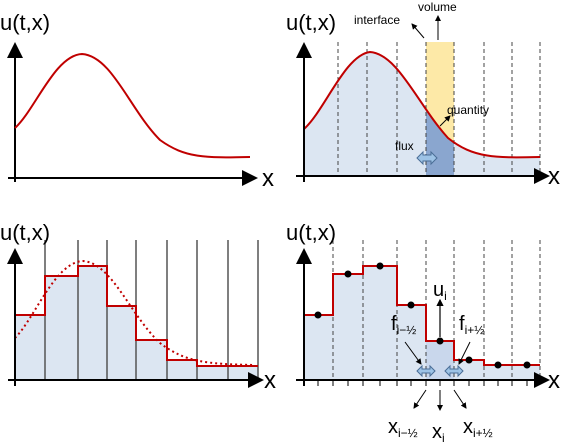  Describe the element at coordinates (437, 7) in the screenshot. I see `volume-label: volume` at that location.